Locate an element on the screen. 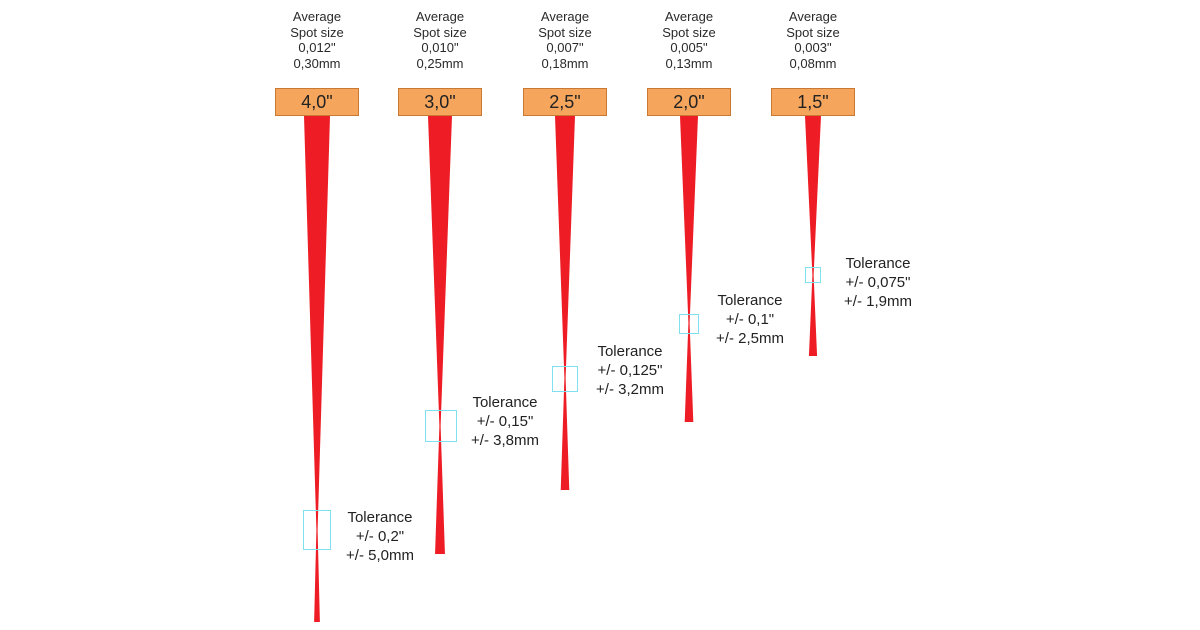  tolerance-mm: +/- 3,2mm is located at coordinates (630, 389).